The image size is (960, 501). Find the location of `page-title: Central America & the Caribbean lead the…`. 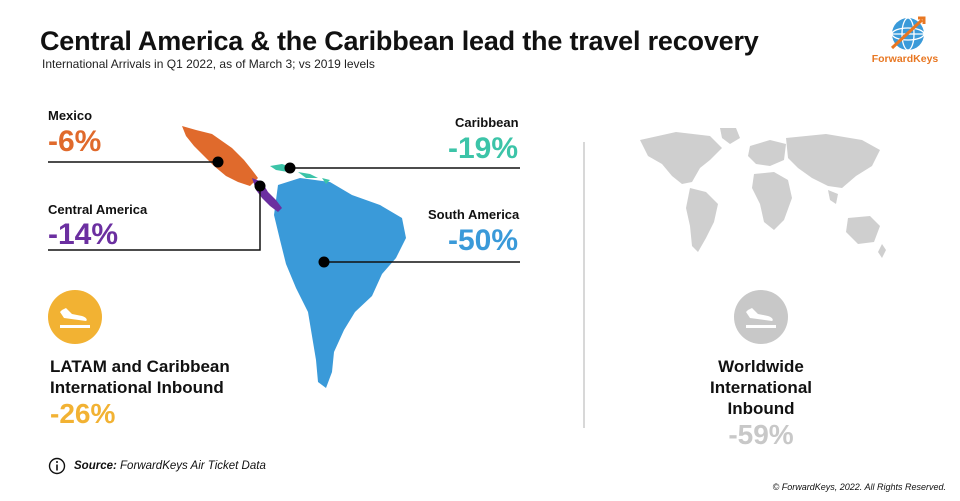

page-title: Central America & the Caribbean lead the… is located at coordinates (399, 41).